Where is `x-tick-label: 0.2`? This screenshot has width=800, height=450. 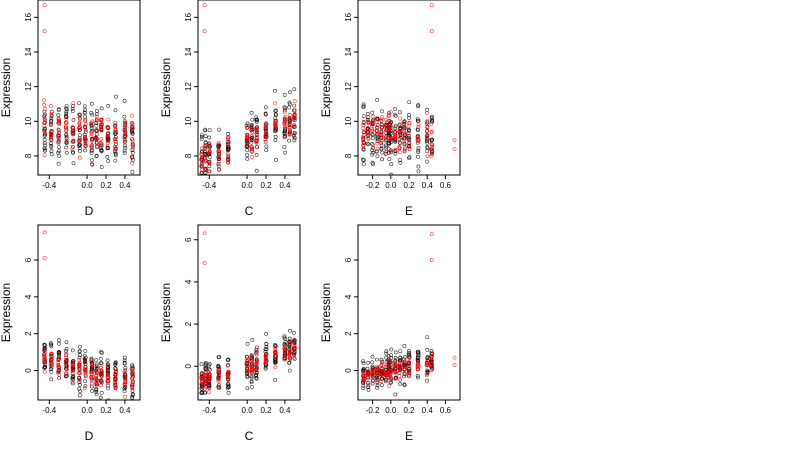
x-tick-label: 0.2 is located at coordinates (409, 410).